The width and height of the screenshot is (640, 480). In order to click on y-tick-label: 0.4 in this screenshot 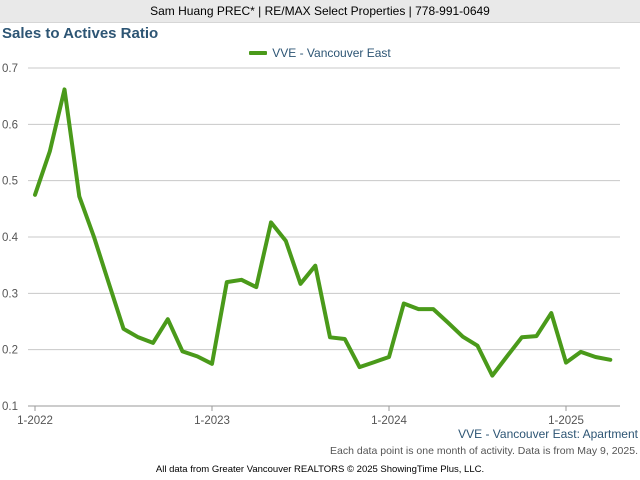, I will do `click(10, 238)`.